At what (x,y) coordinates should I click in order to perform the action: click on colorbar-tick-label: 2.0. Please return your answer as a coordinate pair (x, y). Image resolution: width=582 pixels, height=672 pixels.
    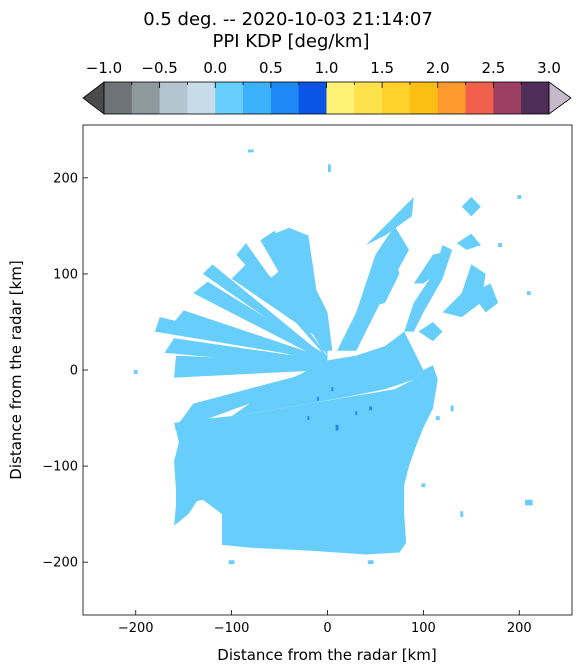
    Looking at the image, I should click on (438, 68).